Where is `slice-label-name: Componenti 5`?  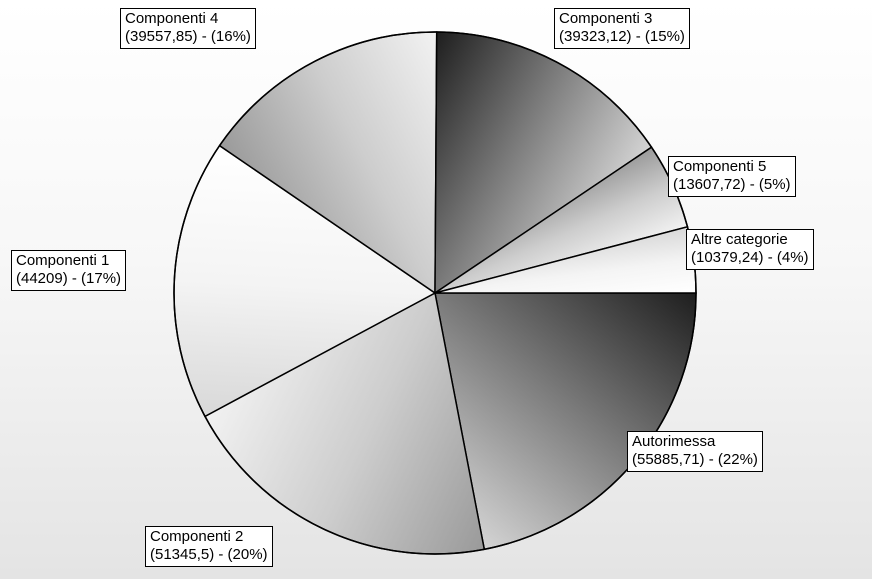 slice-label-name: Componenti 5 is located at coordinates (720, 166).